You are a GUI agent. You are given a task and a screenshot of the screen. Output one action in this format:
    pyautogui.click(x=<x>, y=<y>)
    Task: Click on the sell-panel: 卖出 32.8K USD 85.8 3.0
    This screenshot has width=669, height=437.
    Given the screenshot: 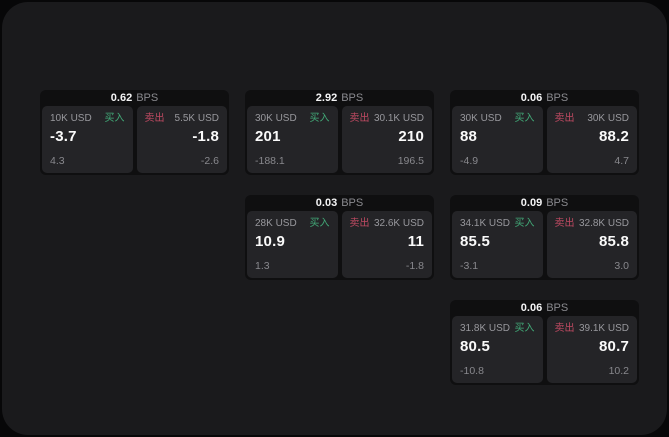 What is the action you would take?
    pyautogui.click(x=591, y=244)
    